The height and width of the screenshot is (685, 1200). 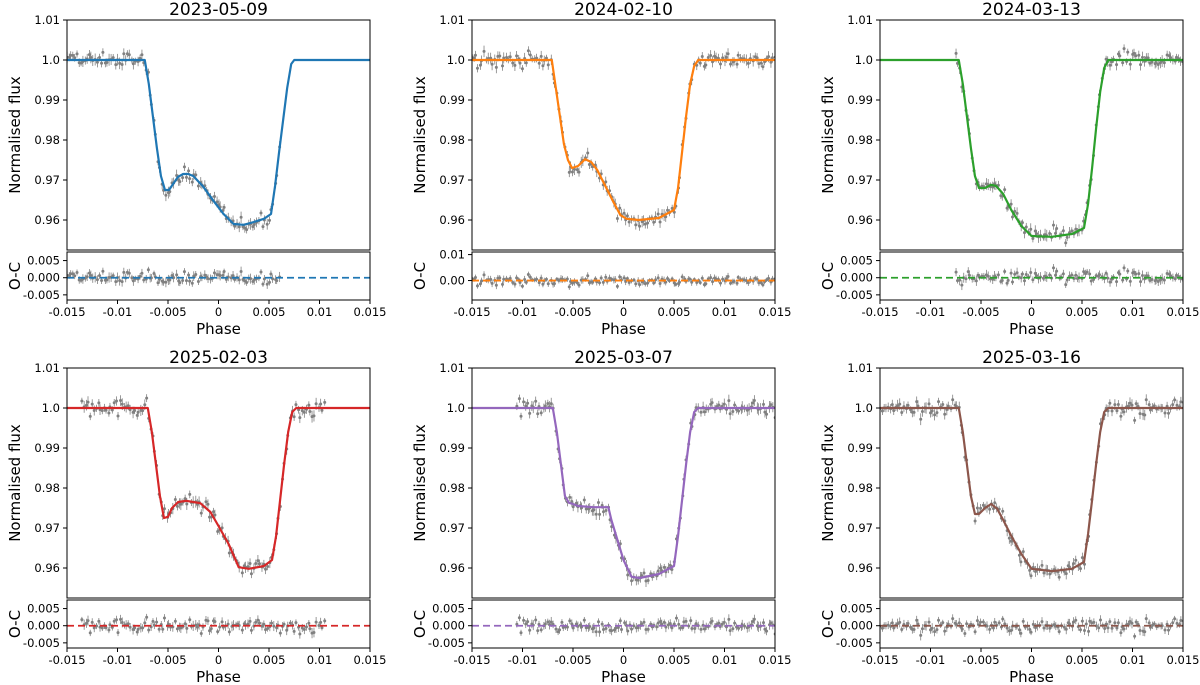 I want to click on main-axes-frame, so click(x=623, y=135).